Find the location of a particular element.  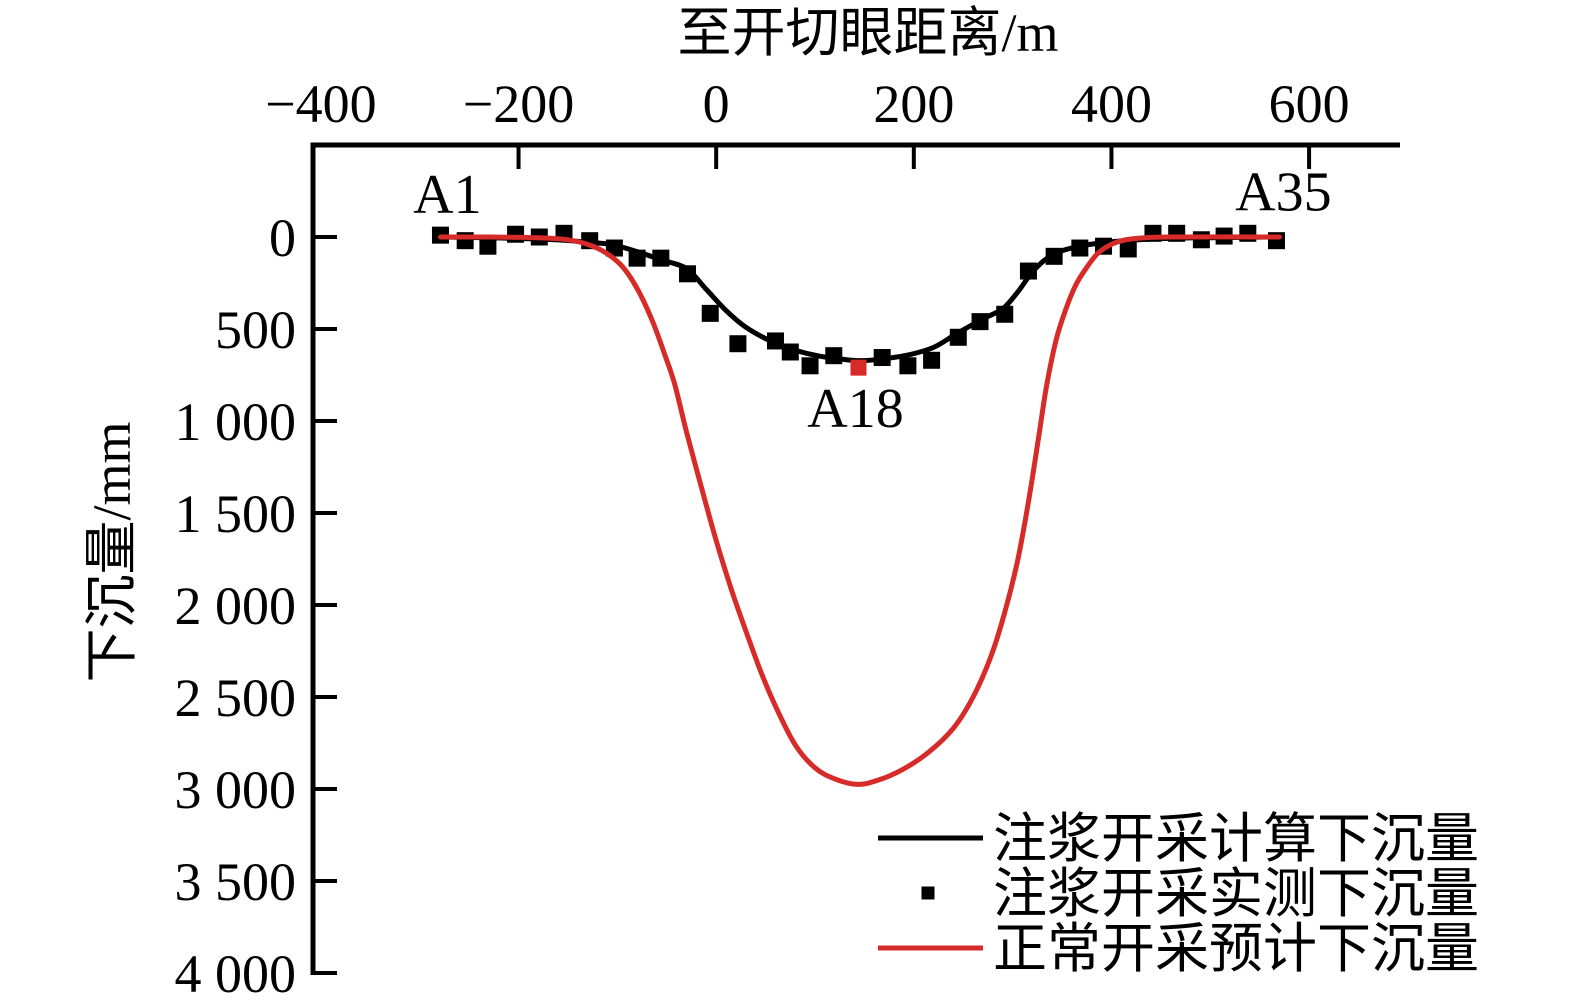

y-tick-label: 1 500 is located at coordinates (236, 514).